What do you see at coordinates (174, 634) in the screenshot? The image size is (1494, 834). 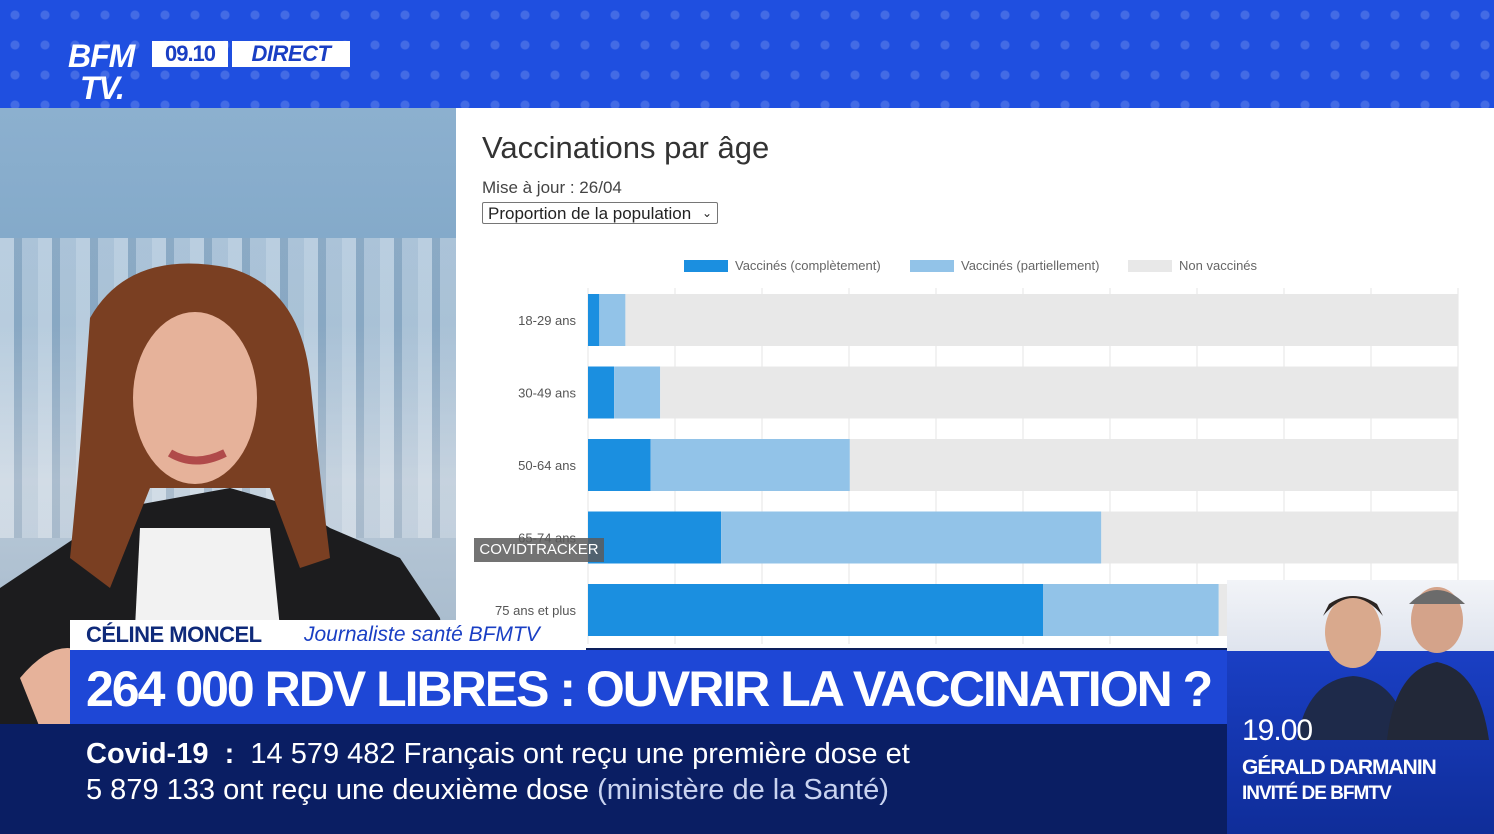 I see `speaker-name: CÉLINE MONCEL` at bounding box center [174, 634].